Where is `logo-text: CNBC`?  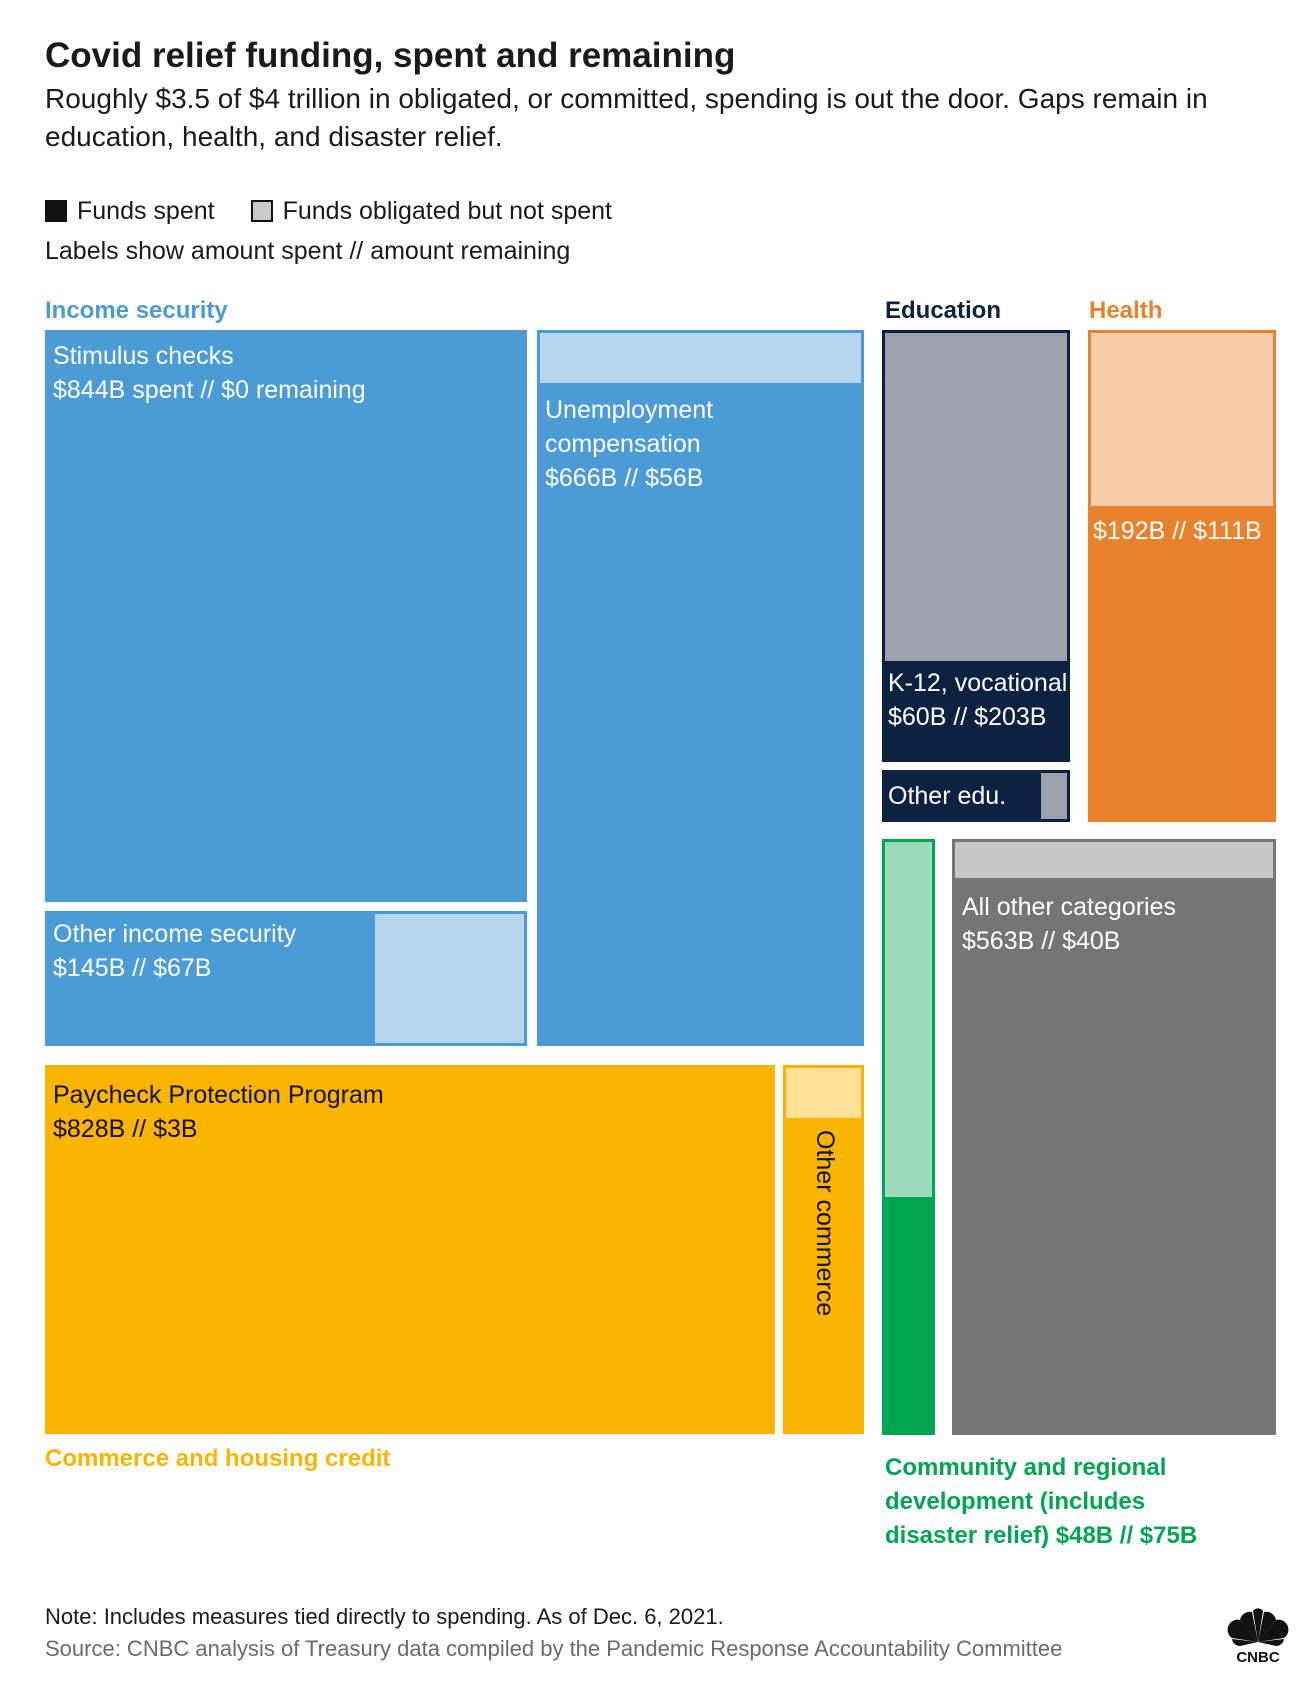 logo-text: CNBC is located at coordinates (1257, 1657).